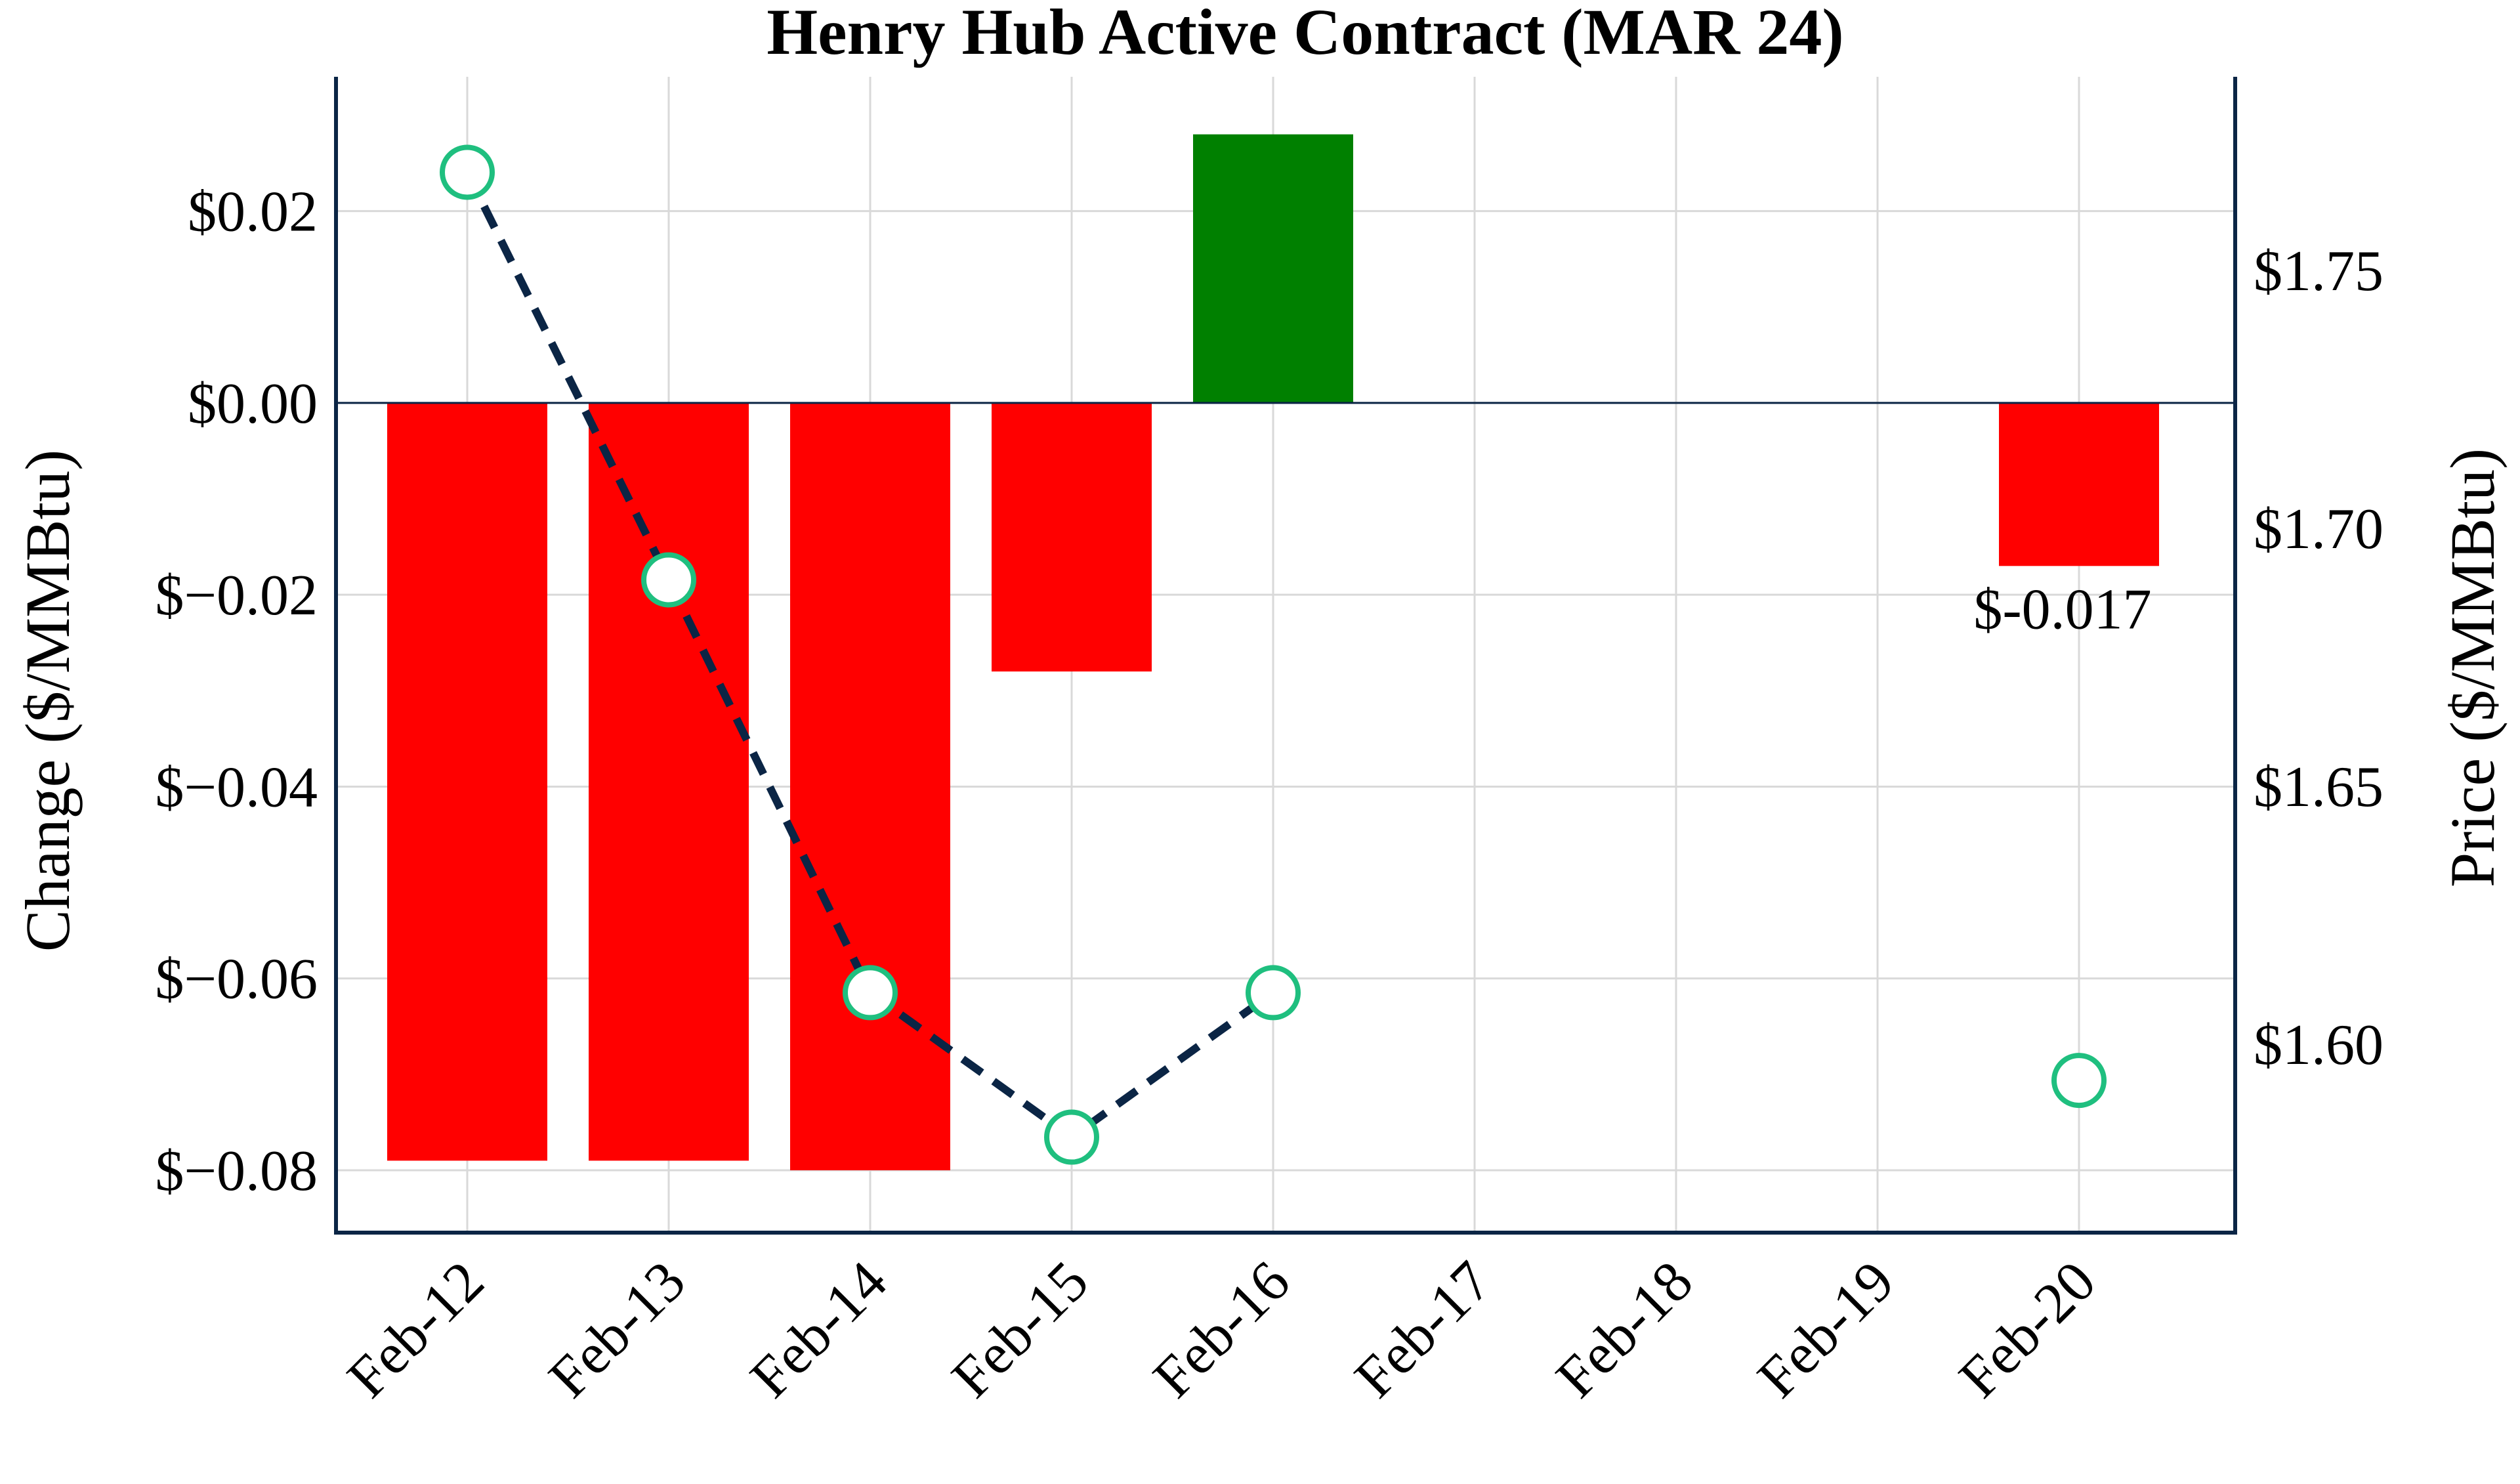  Describe the element at coordinates (2319, 271) in the screenshot. I see `y-tick-label-right: $1.75` at that location.